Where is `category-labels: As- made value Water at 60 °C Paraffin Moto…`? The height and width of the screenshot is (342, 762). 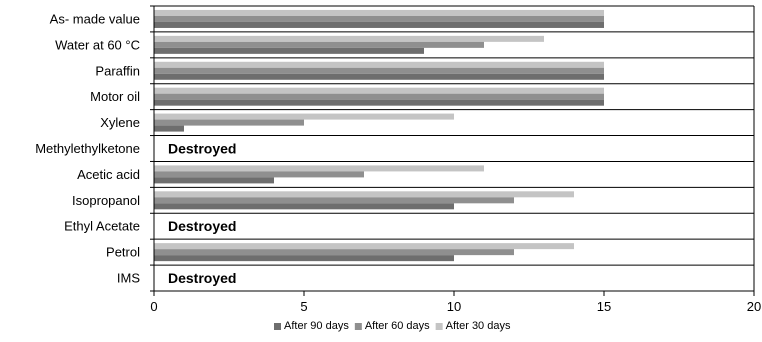
category-labels: As- made value Water at 60 °C Paraffin Moto… is located at coordinates (87, 148).